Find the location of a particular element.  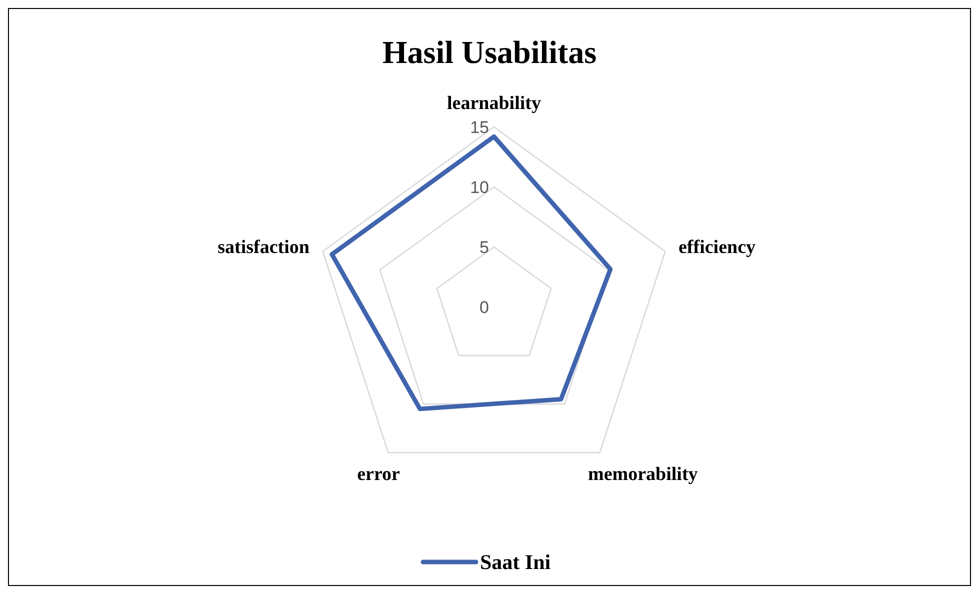

spoke-label: error is located at coordinates (379, 474).